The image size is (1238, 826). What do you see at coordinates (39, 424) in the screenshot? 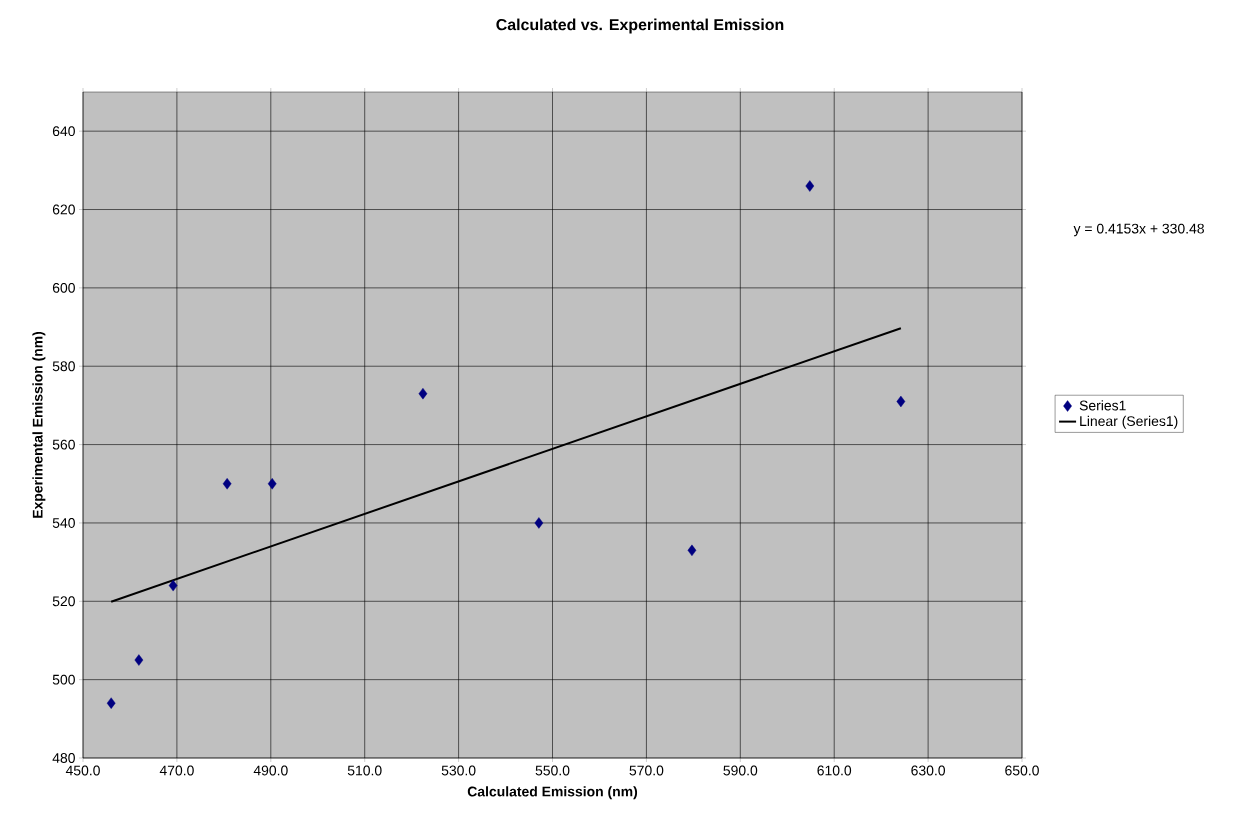
I see `y-axis-title: Experimental Emission (nm)` at bounding box center [39, 424].